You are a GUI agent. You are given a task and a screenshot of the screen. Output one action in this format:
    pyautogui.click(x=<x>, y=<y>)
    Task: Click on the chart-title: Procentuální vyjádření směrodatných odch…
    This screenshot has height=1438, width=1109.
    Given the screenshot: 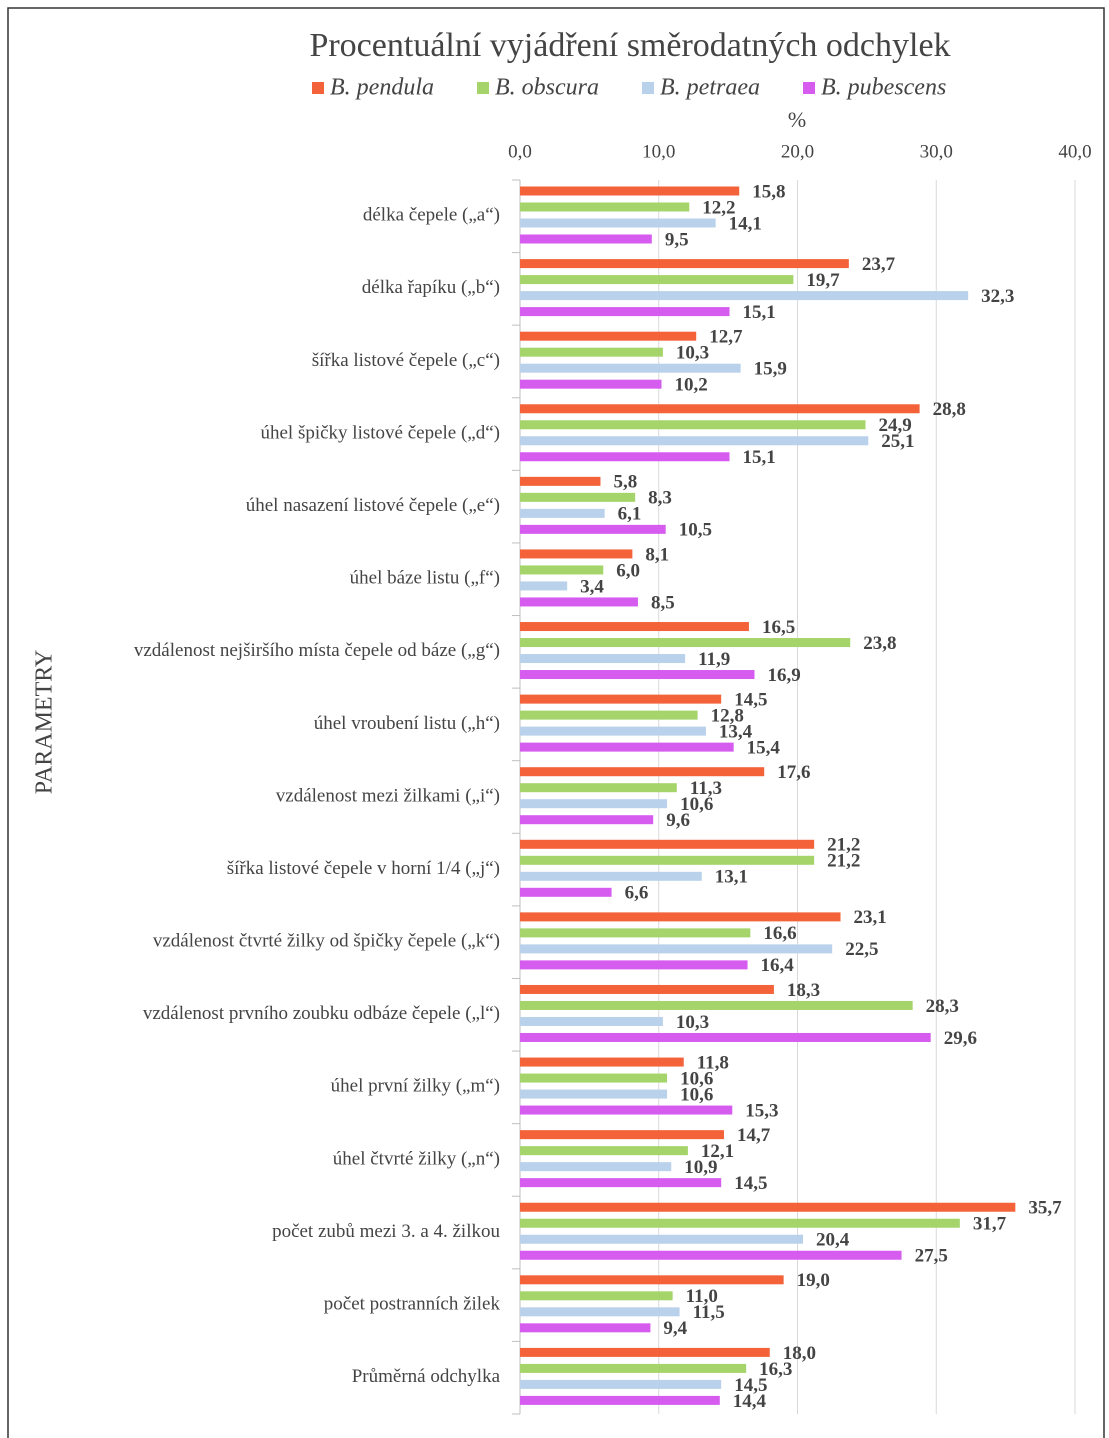 What is the action you would take?
    pyautogui.click(x=629, y=45)
    